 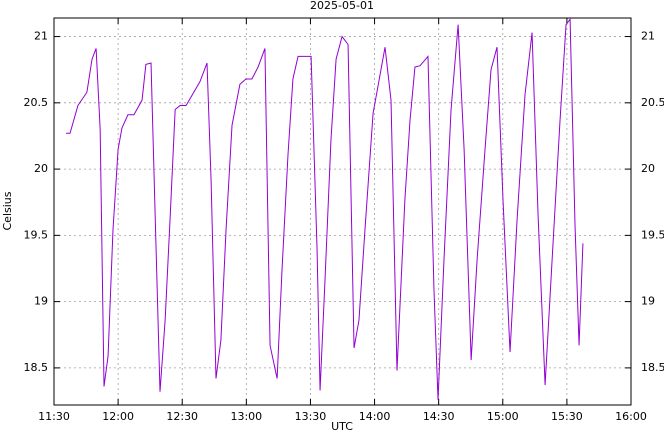 What do you see at coordinates (652, 102) in the screenshot?
I see `y2-tick-label: 20.5` at bounding box center [652, 102].